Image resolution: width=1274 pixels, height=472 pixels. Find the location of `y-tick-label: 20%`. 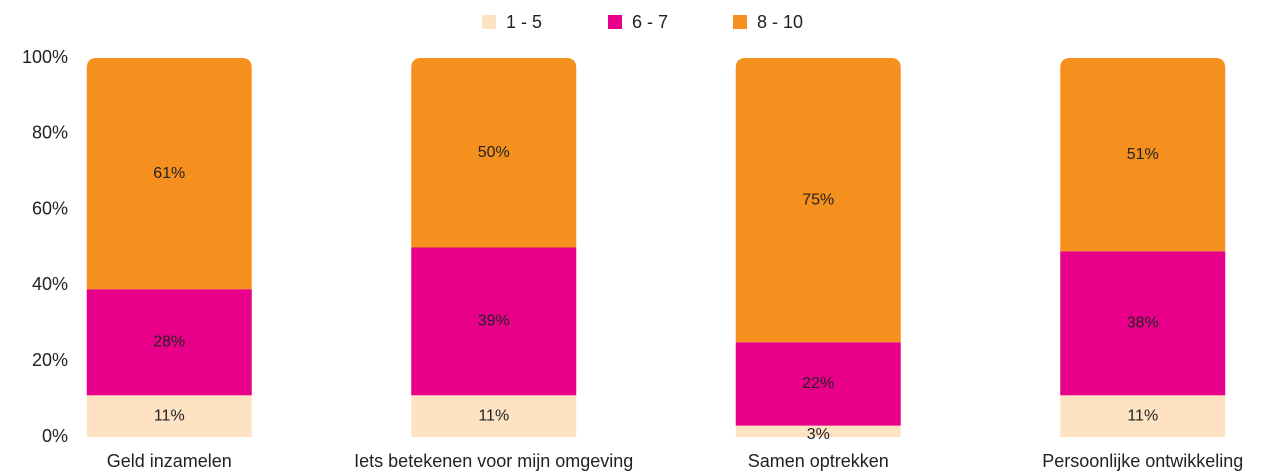

y-tick-label: 20% is located at coordinates (50, 360).